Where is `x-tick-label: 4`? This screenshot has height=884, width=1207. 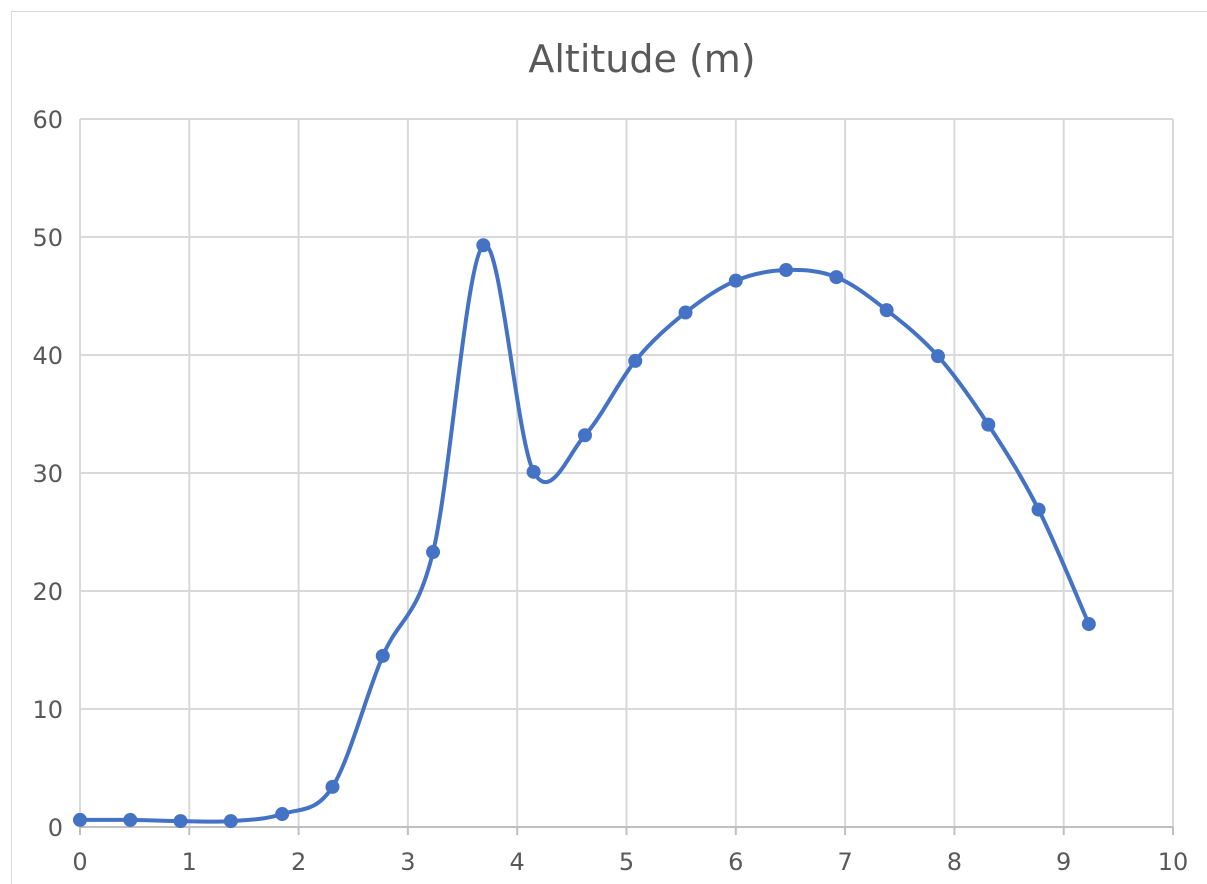 x-tick-label: 4 is located at coordinates (517, 862).